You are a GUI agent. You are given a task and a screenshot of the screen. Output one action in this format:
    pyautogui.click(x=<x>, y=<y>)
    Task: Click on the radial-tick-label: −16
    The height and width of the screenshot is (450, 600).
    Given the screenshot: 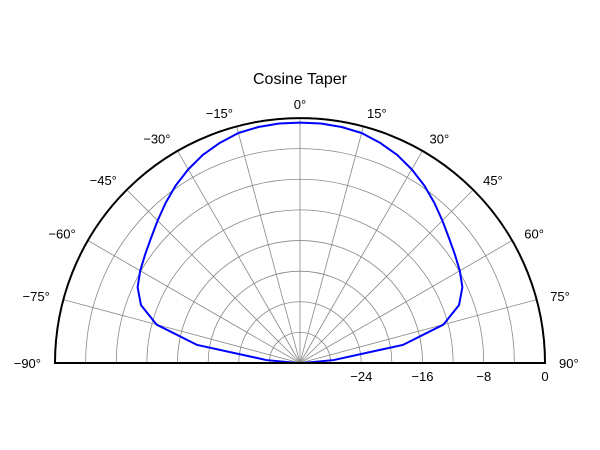 What is the action you would take?
    pyautogui.click(x=422, y=376)
    